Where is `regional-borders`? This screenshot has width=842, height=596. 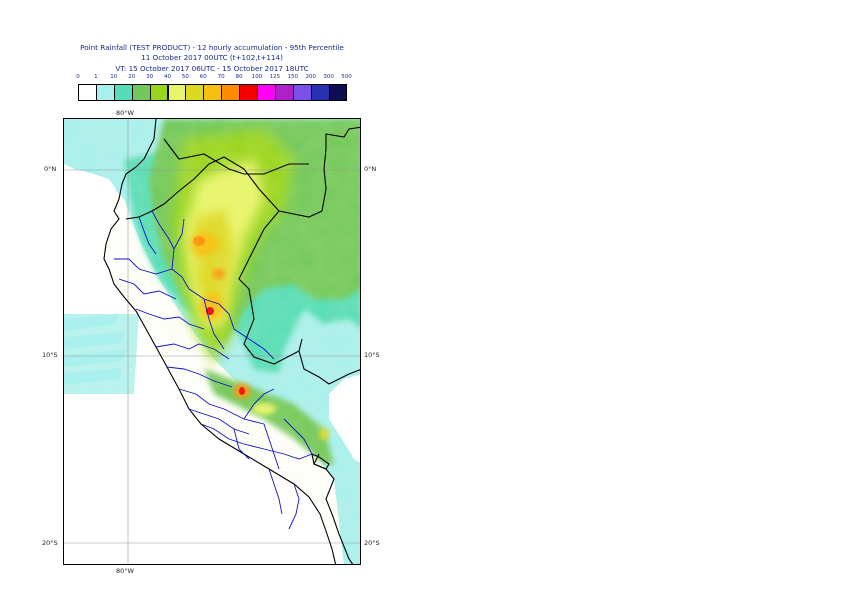 regional-borders is located at coordinates (213, 370).